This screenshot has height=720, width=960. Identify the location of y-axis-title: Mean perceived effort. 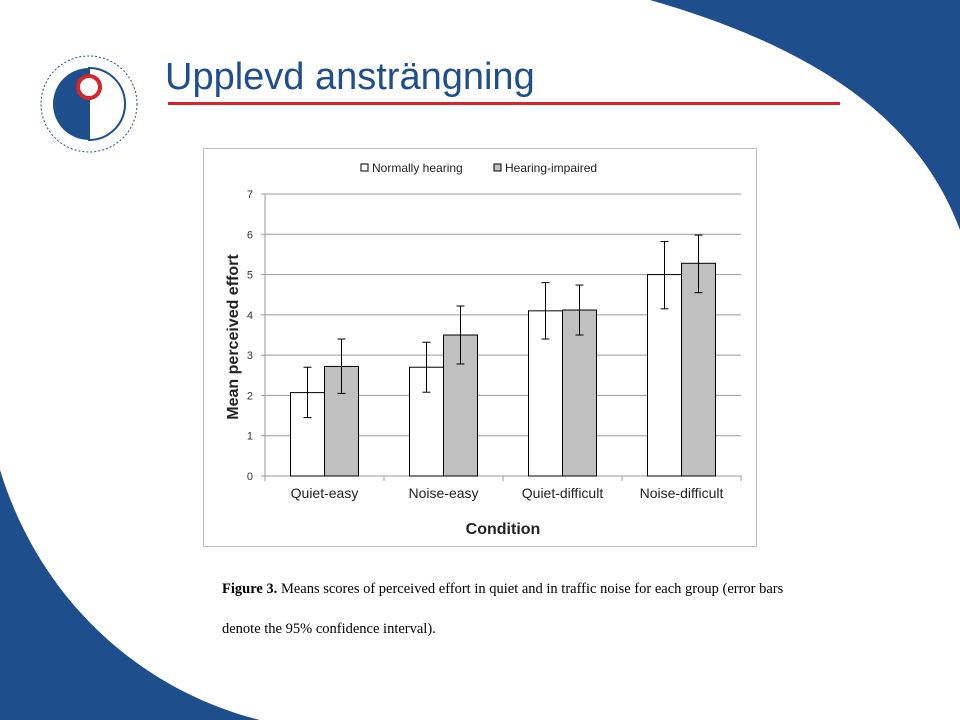
(233, 337).